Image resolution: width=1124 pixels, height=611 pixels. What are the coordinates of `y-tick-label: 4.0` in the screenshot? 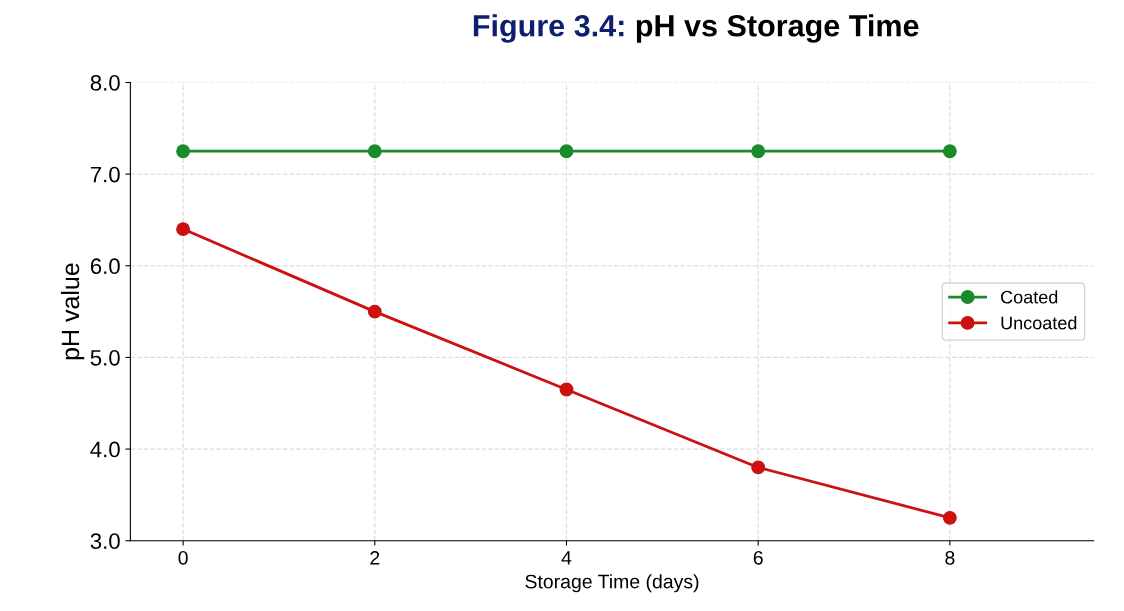 It's located at (105, 449).